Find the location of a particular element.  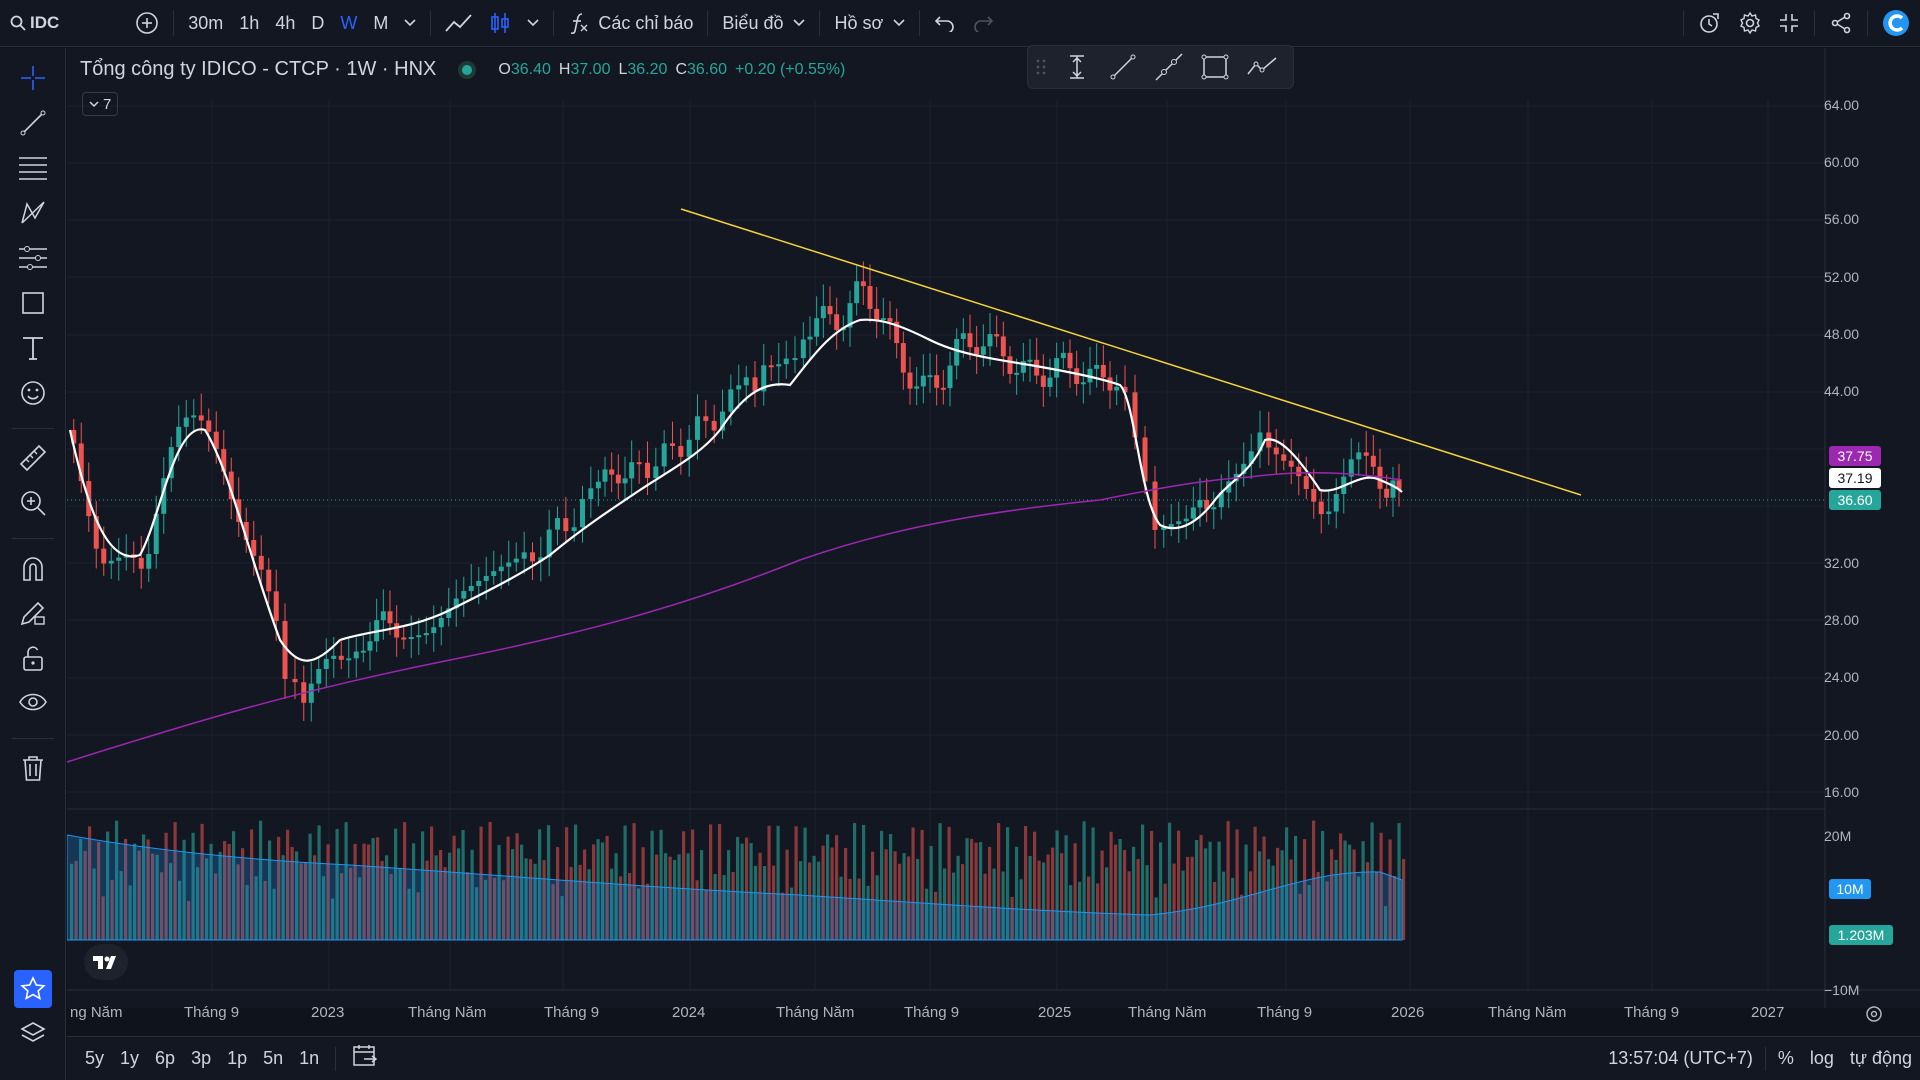

fullscreen-button is located at coordinates (1789, 23).